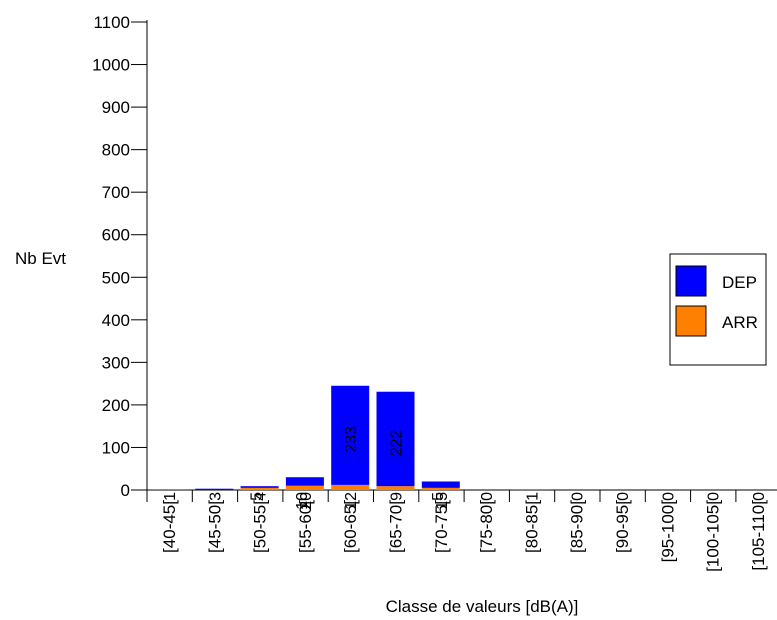  I want to click on x-tick-label: [45-50[, so click(214, 526).